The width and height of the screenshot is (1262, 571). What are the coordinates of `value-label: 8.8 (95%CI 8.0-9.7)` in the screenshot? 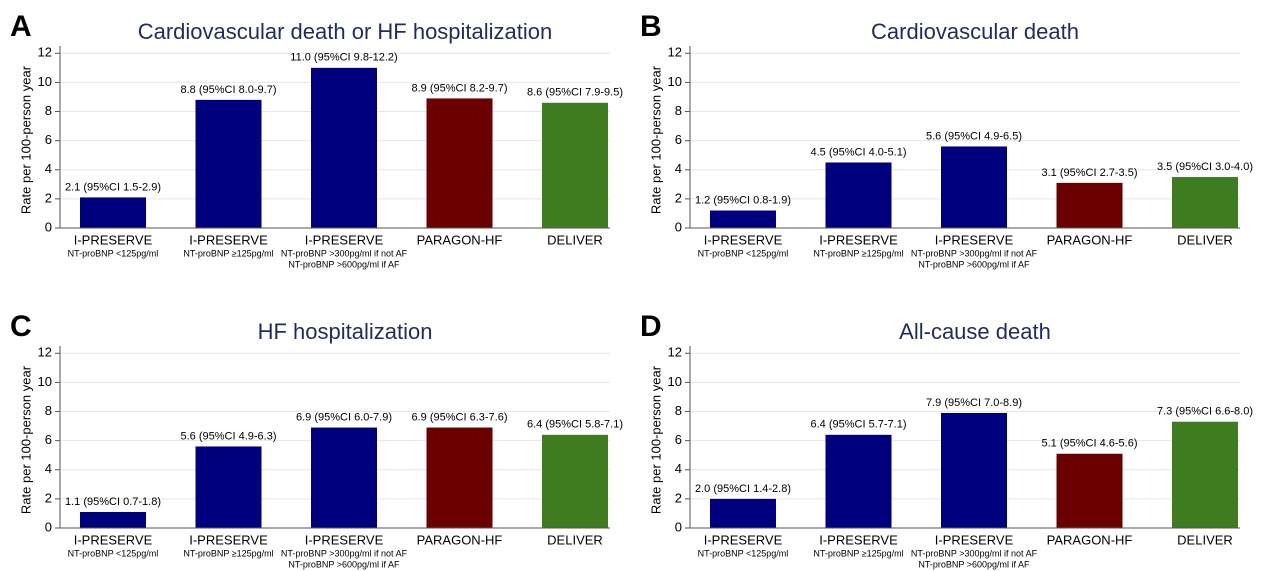 It's located at (229, 90).